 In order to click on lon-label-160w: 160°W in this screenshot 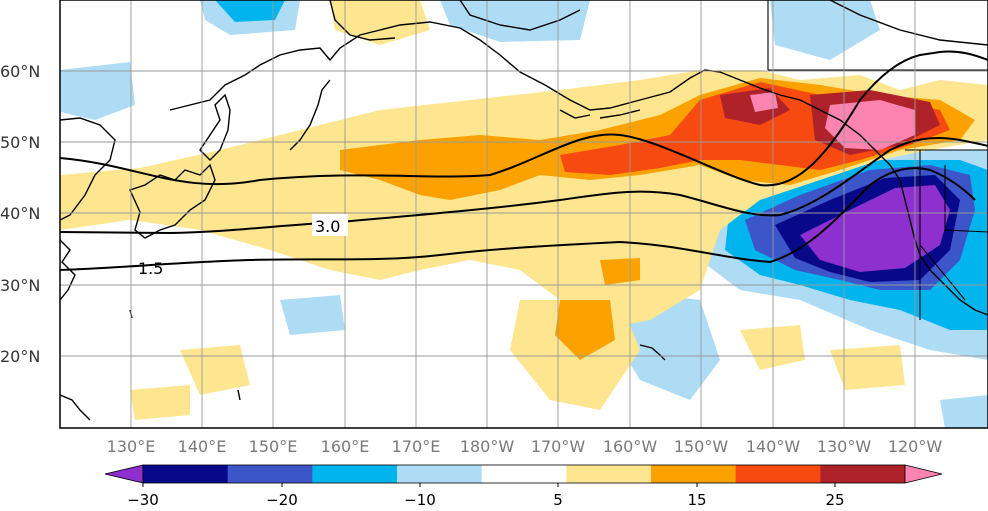, I will do `click(630, 446)`.